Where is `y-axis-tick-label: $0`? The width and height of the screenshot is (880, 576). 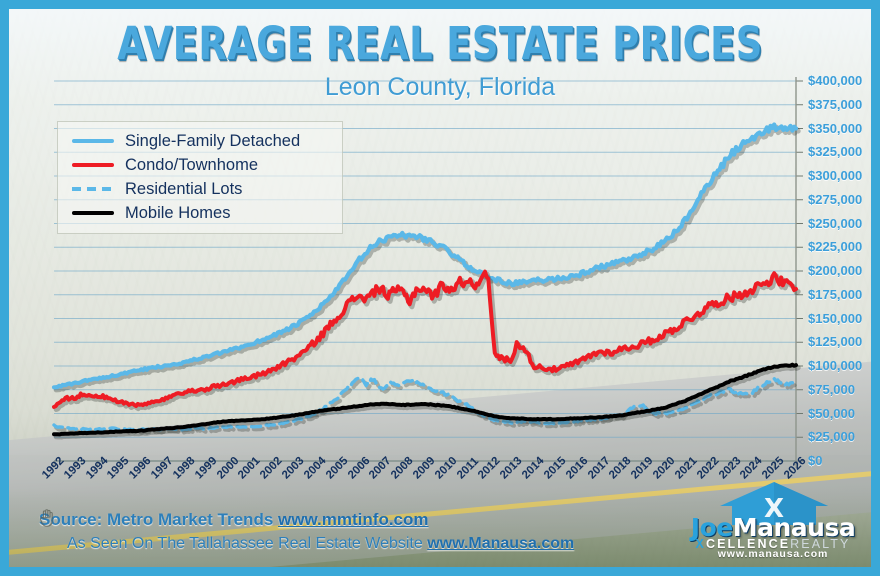
y-axis-tick-label: $0 is located at coordinates (815, 460).